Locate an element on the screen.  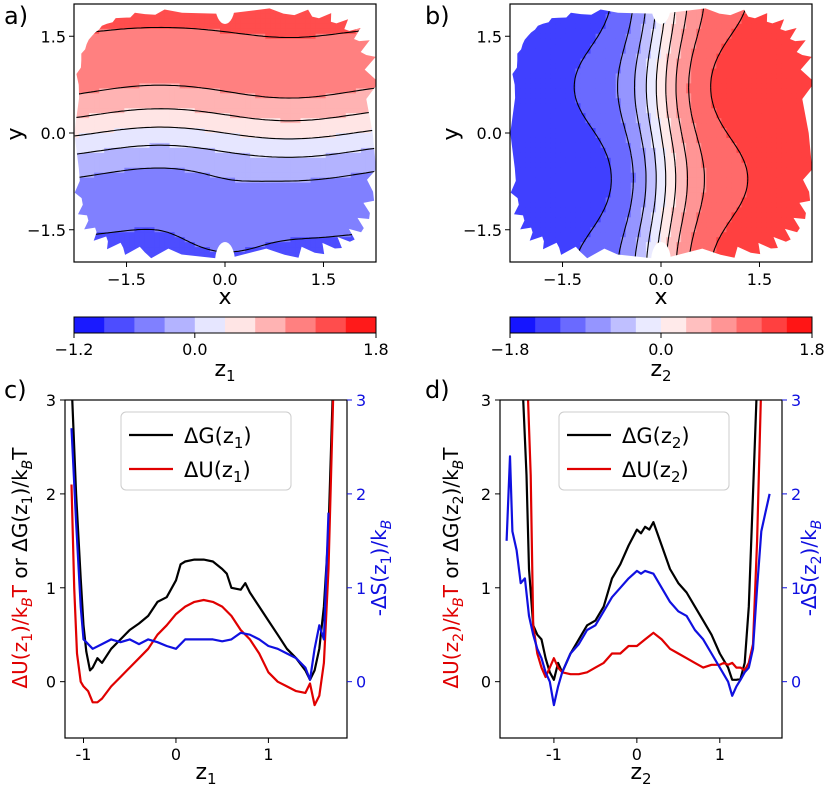
colorbar-segment is located at coordinates (240, 325).